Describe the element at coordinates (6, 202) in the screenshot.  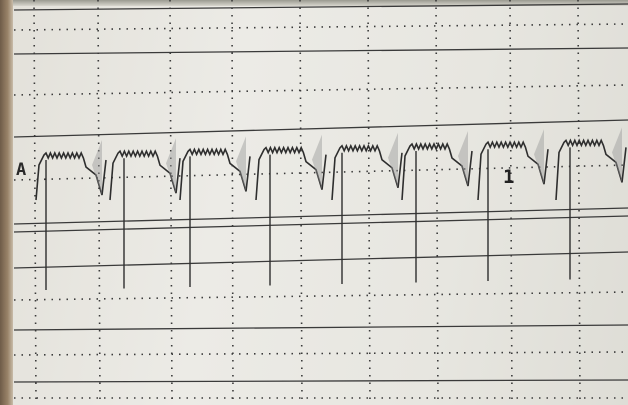
I see `bezel-left` at that location.